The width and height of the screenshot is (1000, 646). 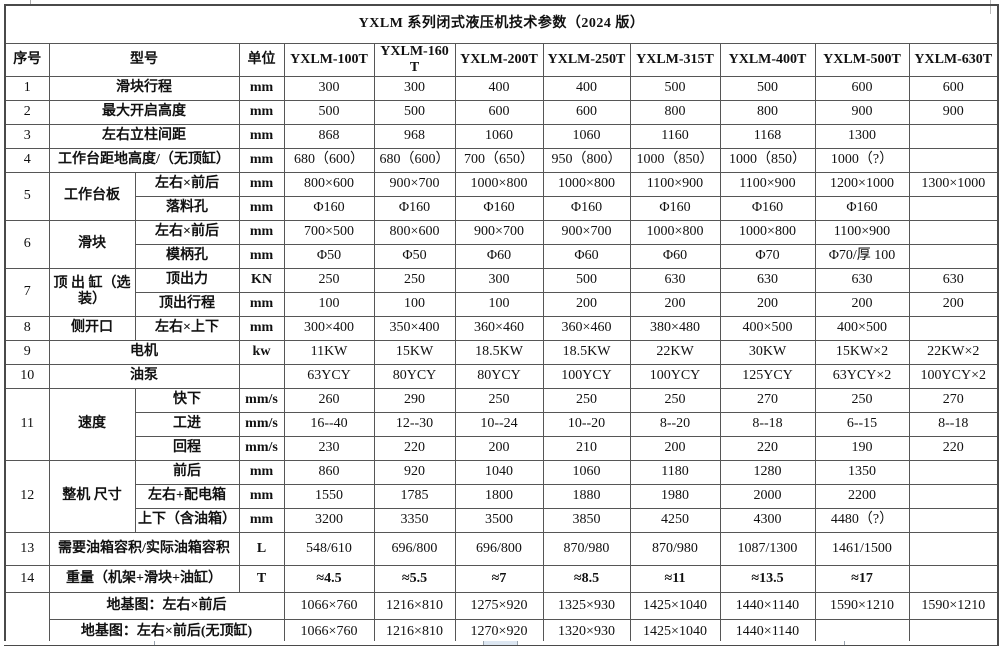 What do you see at coordinates (329, 472) in the screenshot?
I see `value-cell: 860` at bounding box center [329, 472].